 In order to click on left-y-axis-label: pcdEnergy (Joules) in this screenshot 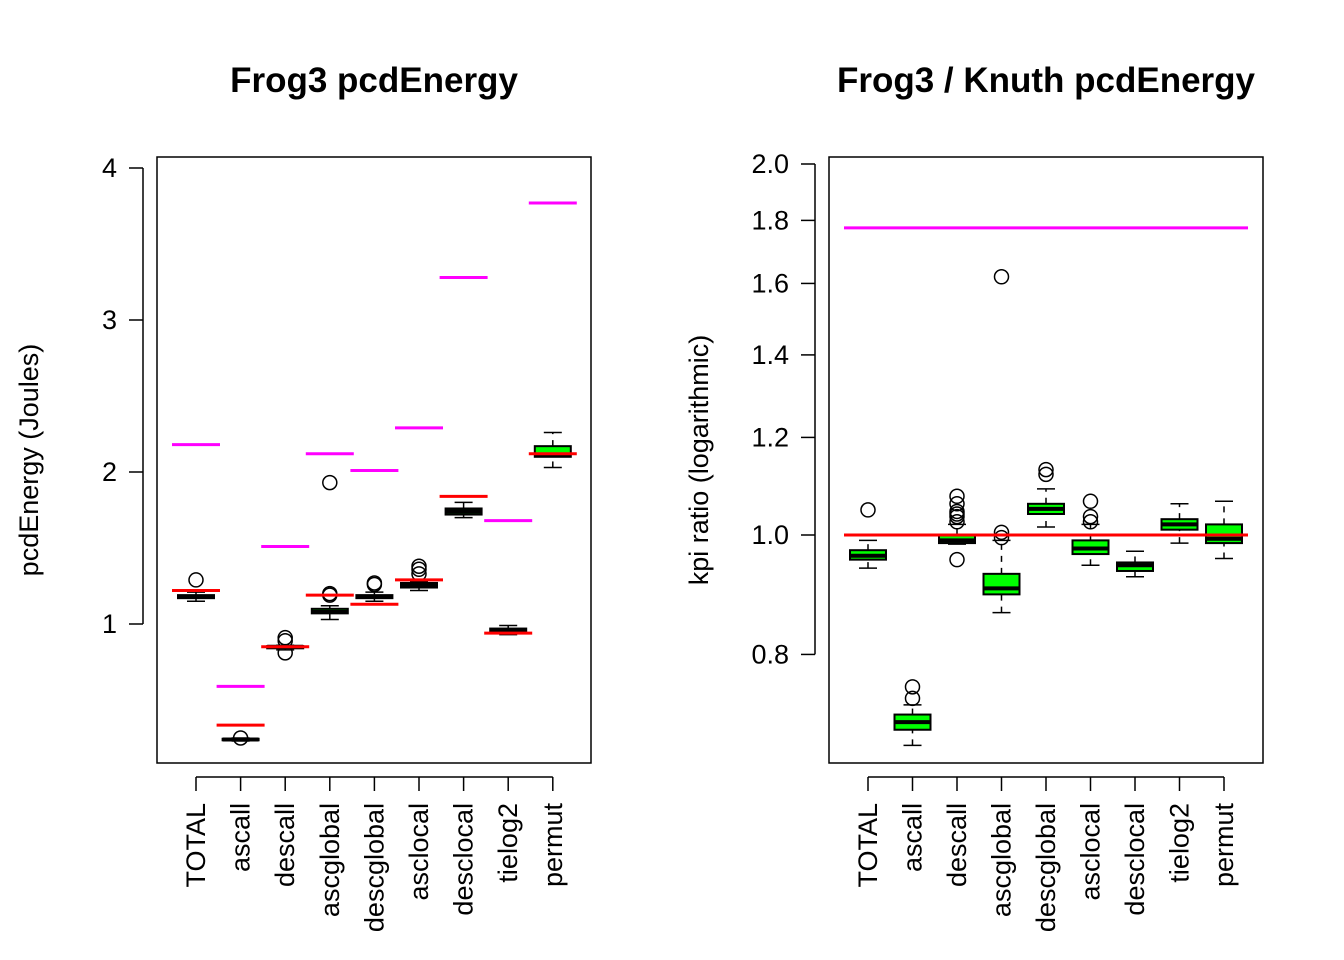, I will do `click(29, 460)`.